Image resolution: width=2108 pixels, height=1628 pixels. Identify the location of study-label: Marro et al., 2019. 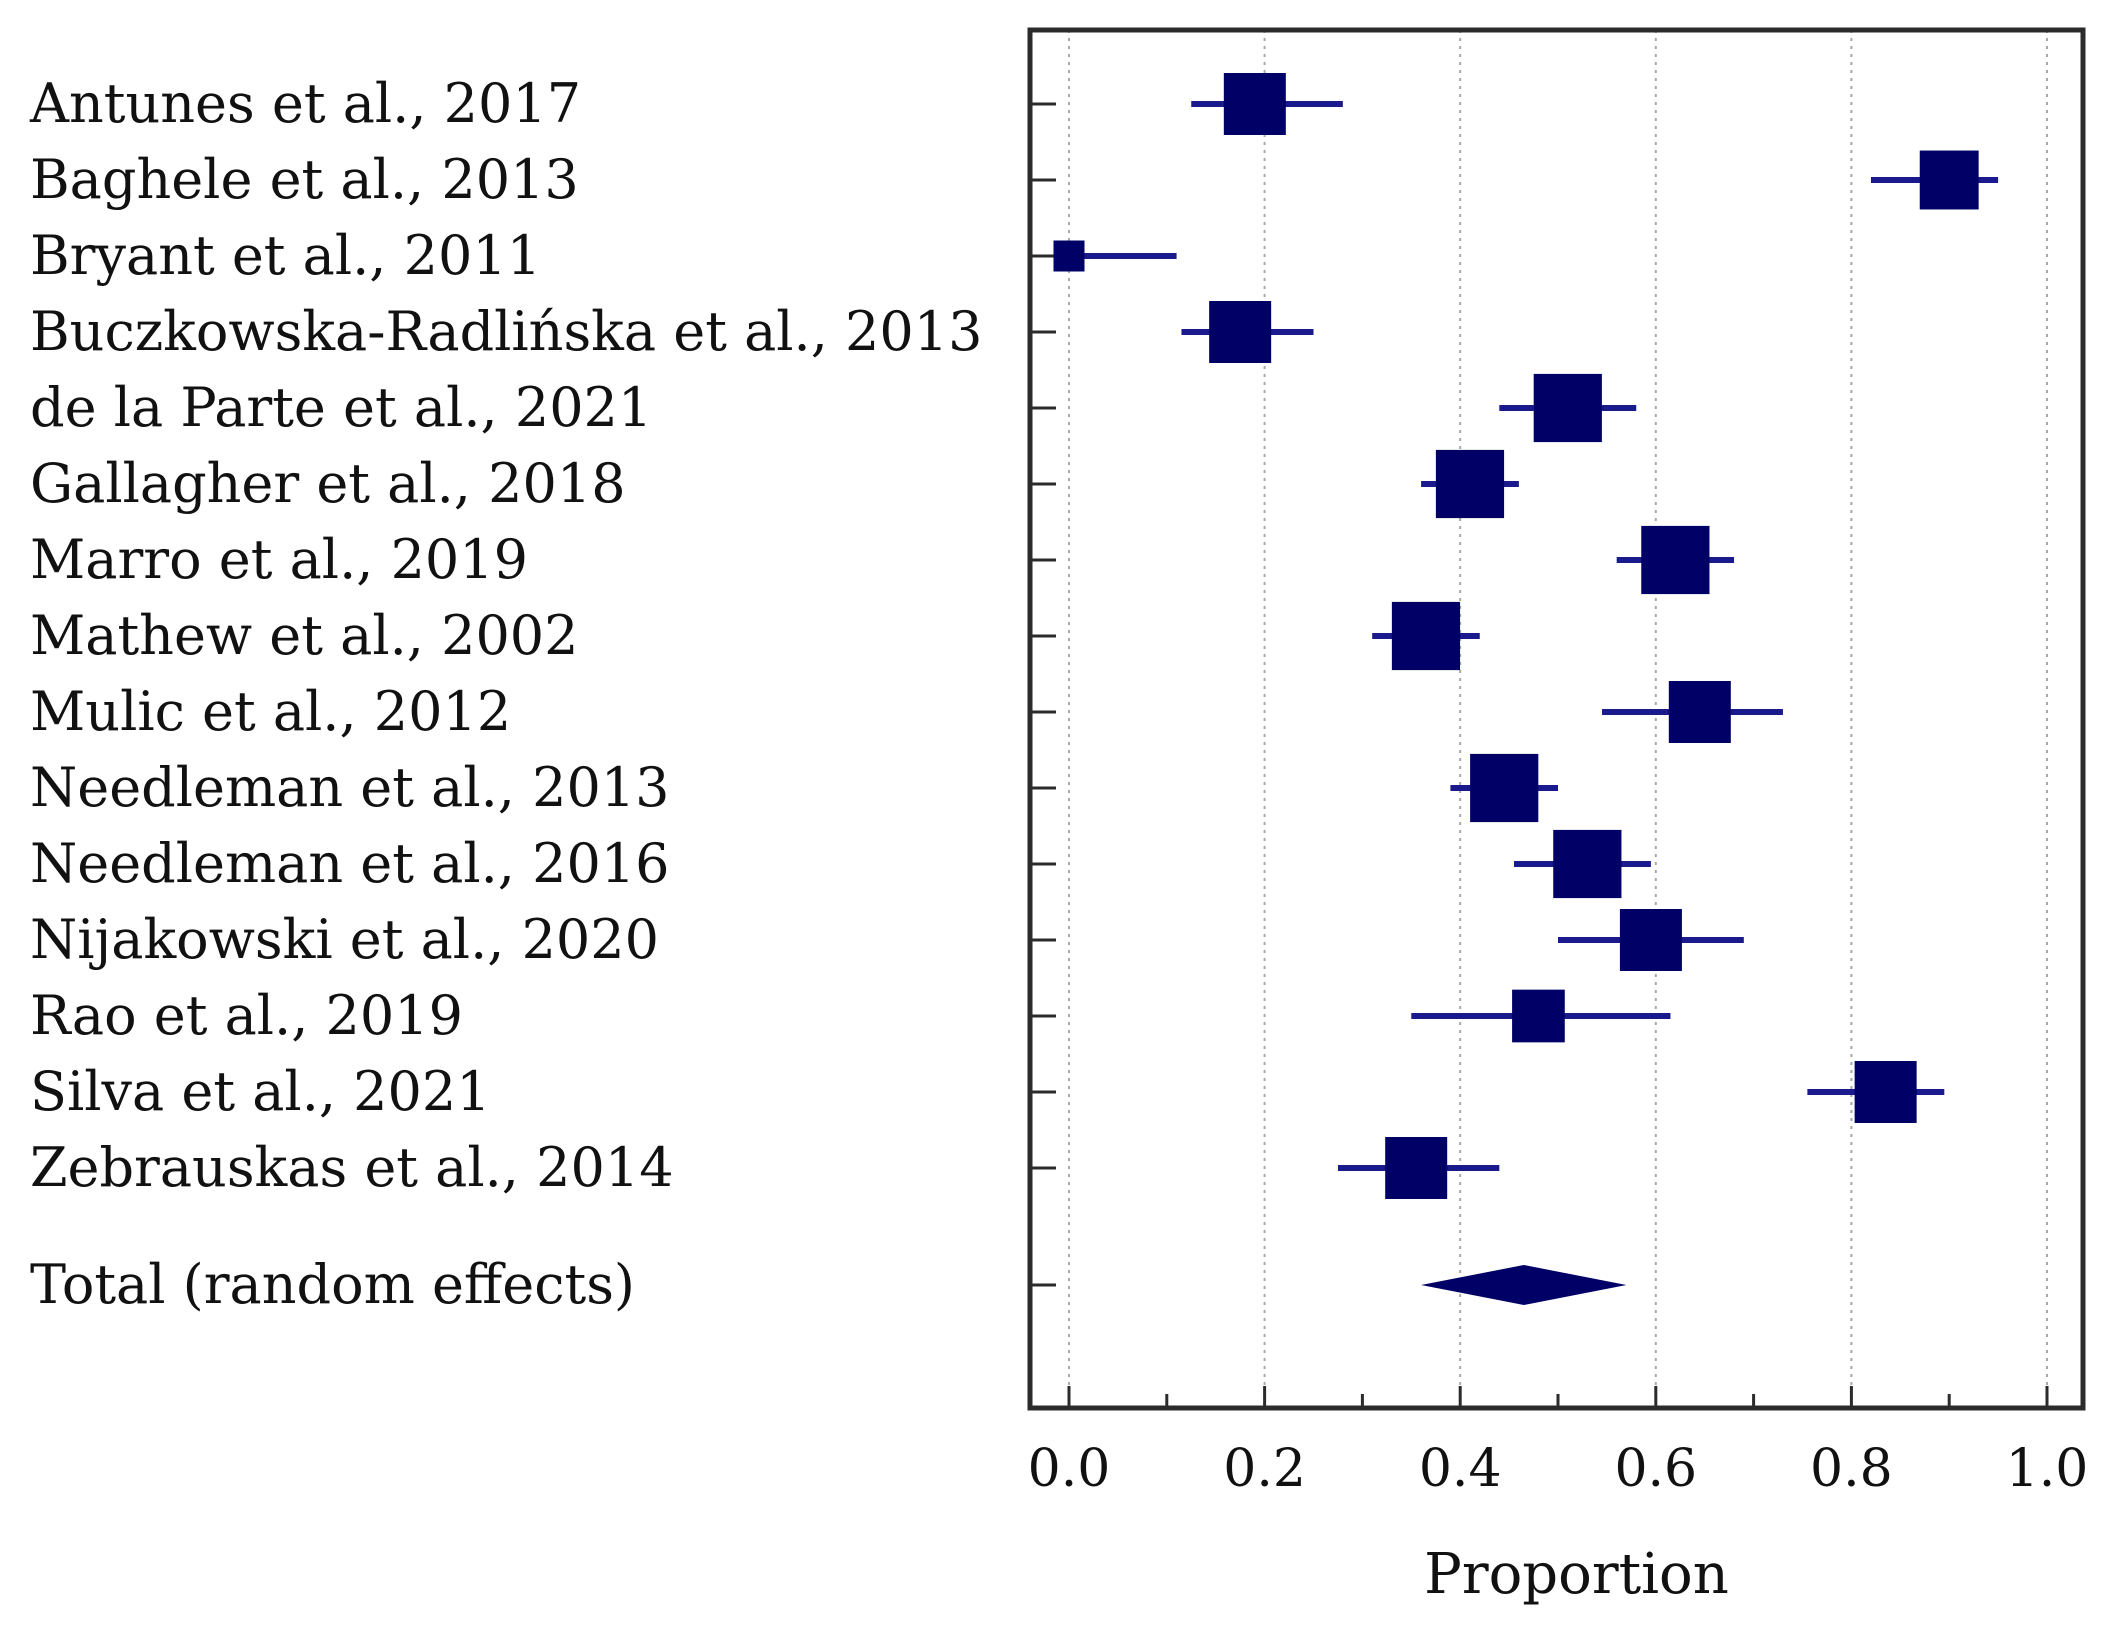
(279, 559).